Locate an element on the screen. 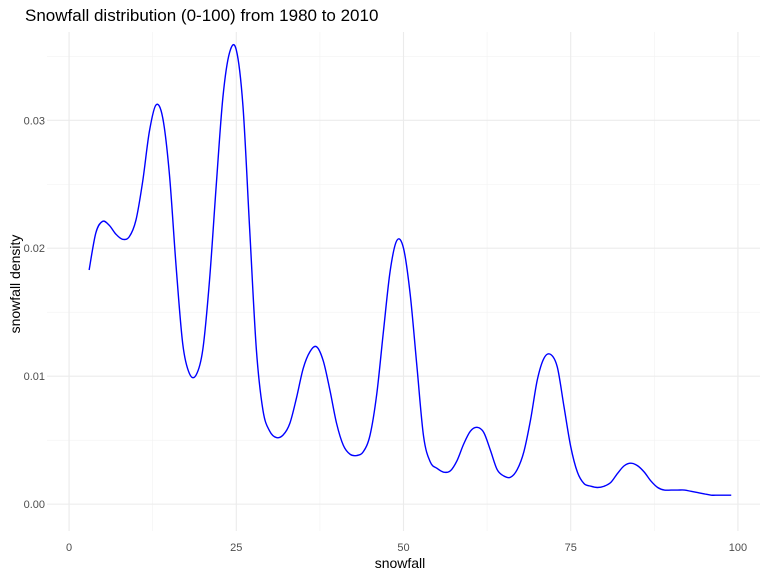  x-tick-label: 100 is located at coordinates (738, 548).